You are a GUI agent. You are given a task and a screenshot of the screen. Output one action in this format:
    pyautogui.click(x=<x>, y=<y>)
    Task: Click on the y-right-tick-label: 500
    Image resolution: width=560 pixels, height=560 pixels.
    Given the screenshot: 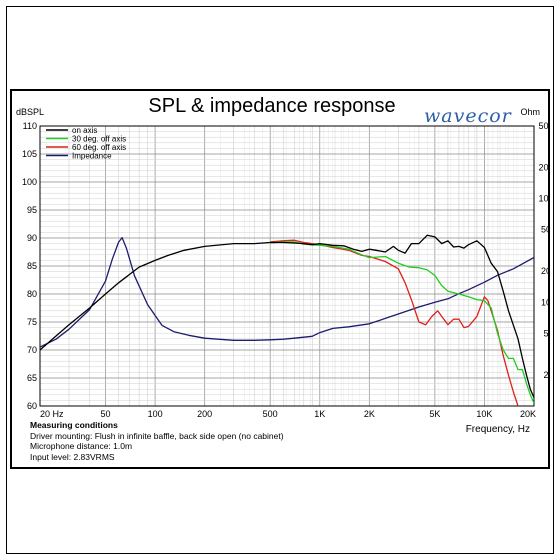 What is the action you would take?
    pyautogui.click(x=543, y=126)
    